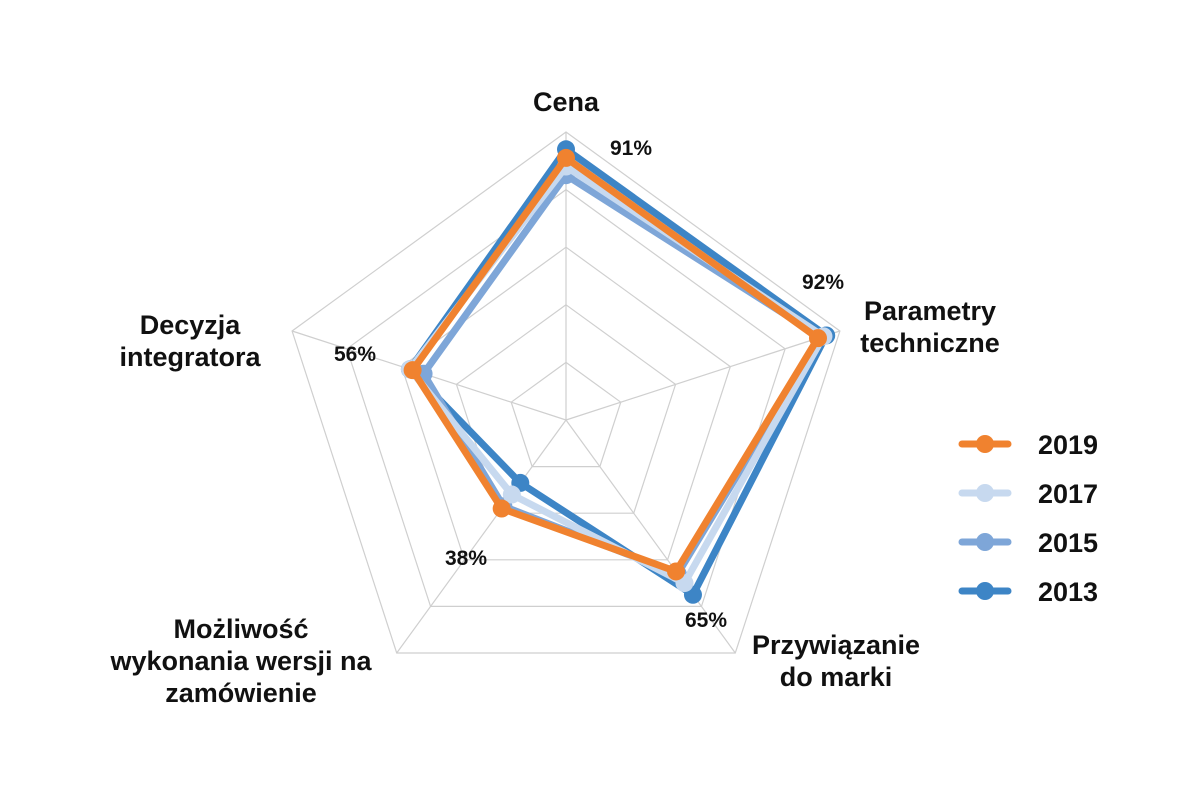 Image resolution: width=1200 pixels, height=800 pixels. Describe the element at coordinates (1068, 445) in the screenshot. I see `legend-label: 2019` at that location.